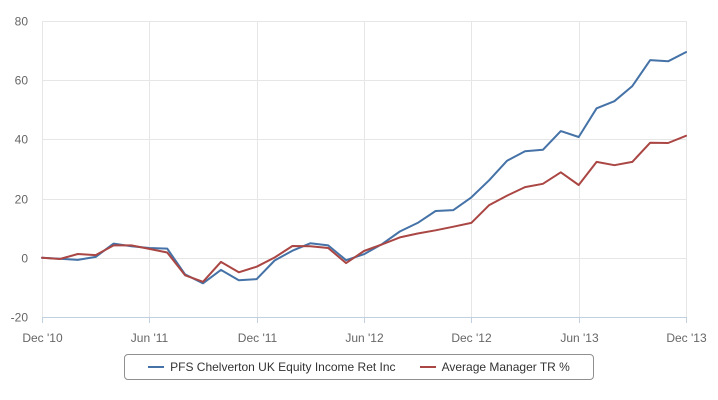  I want to click on x-tick-label: Dec '12, so click(471, 338).